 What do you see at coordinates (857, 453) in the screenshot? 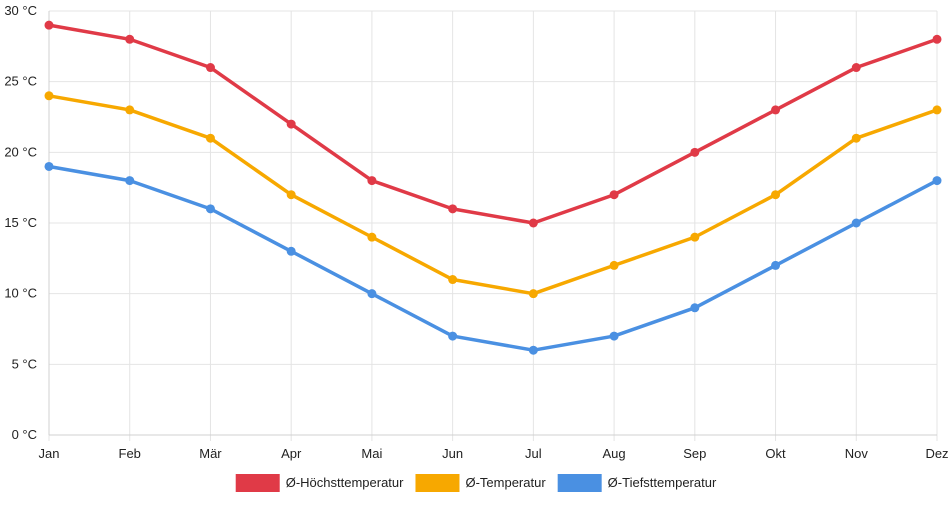
I see `x-tick-label: Nov` at bounding box center [857, 453].